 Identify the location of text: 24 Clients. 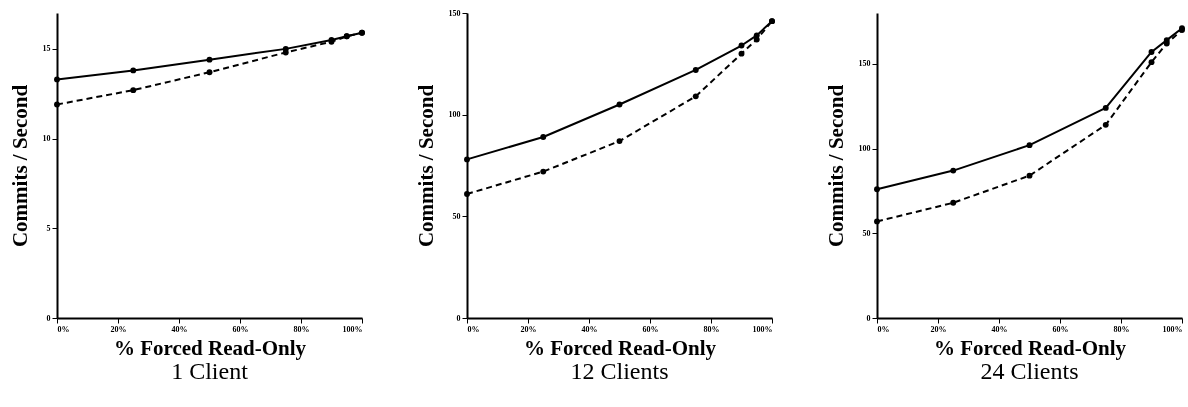
(1029, 371).